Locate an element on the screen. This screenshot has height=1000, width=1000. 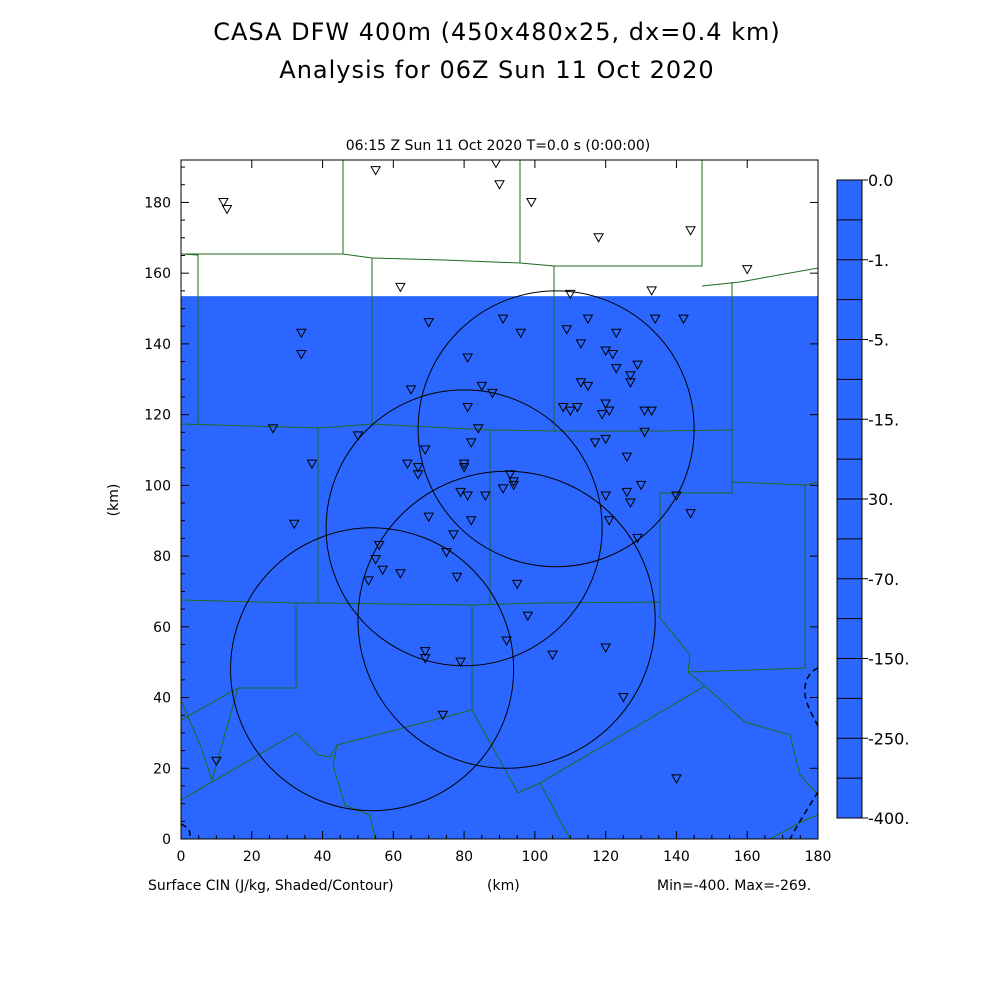
colorbar-label: -400. is located at coordinates (888, 818).